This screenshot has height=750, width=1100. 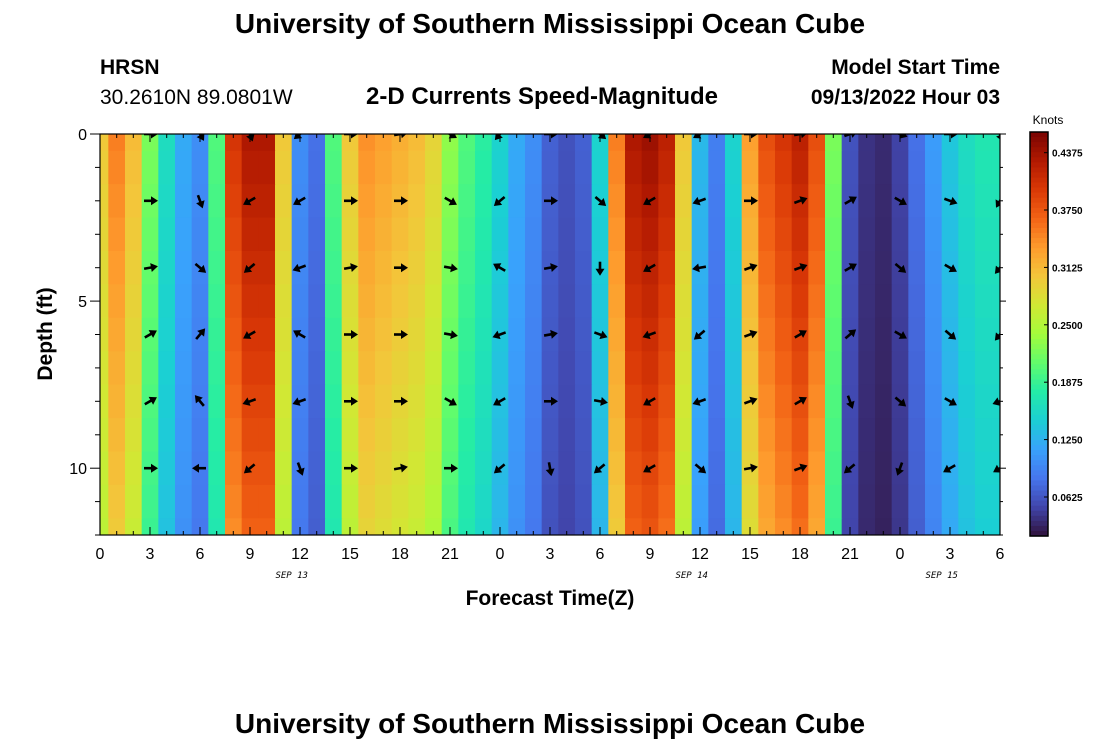 I want to click on y-axis-label: Depth (ft), so click(x=45, y=333).